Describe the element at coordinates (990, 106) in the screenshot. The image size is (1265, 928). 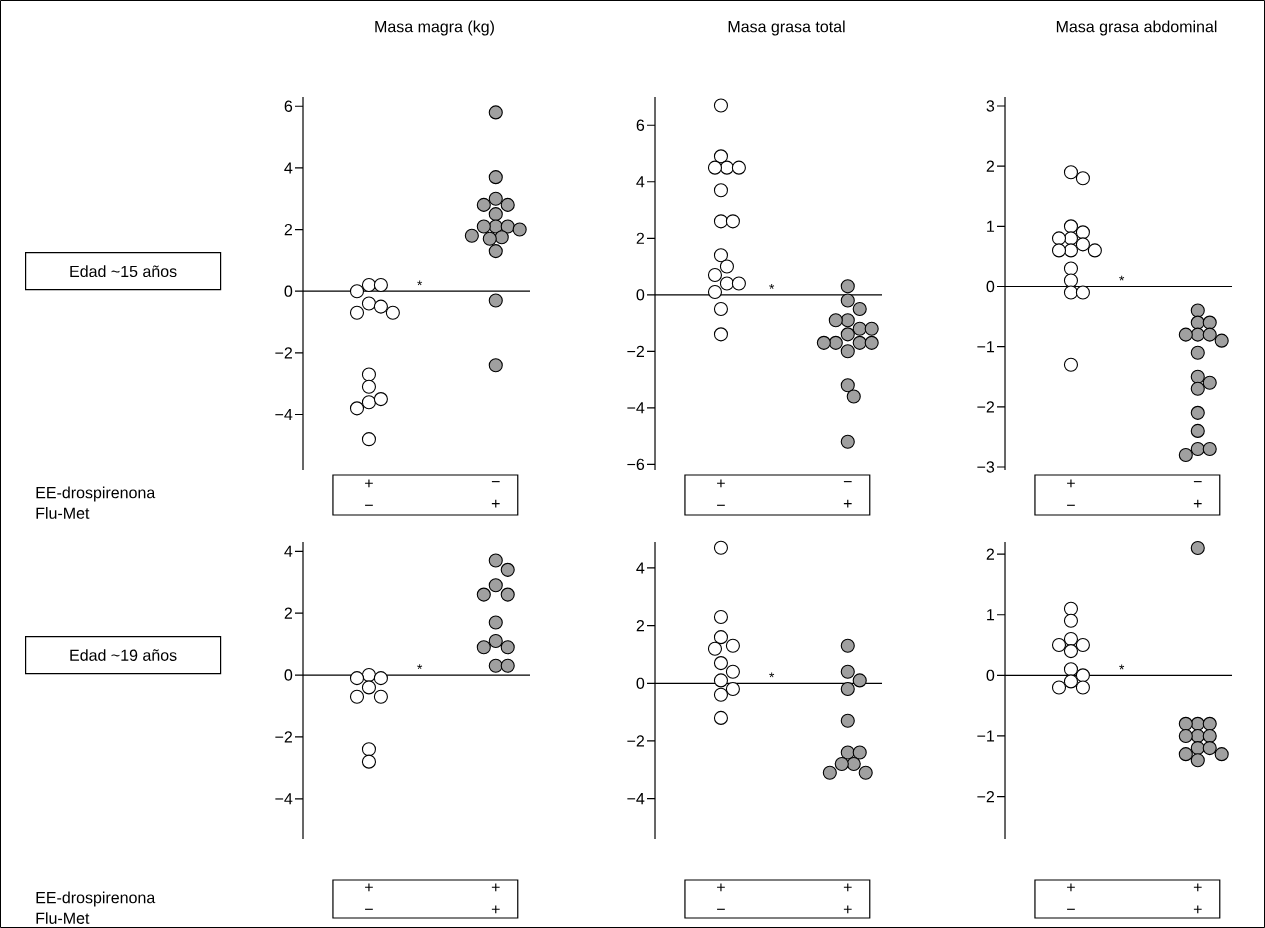
I see `y-tick-label: 3` at that location.